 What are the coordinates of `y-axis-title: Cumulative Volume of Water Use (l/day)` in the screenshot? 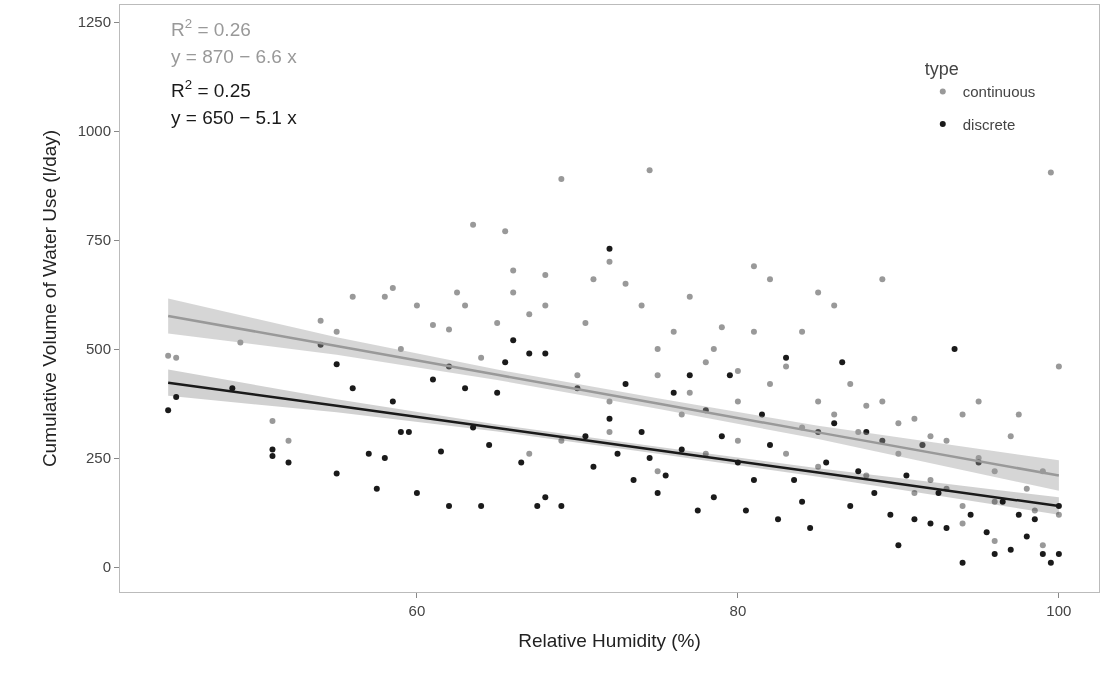 It's located at (50, 298).